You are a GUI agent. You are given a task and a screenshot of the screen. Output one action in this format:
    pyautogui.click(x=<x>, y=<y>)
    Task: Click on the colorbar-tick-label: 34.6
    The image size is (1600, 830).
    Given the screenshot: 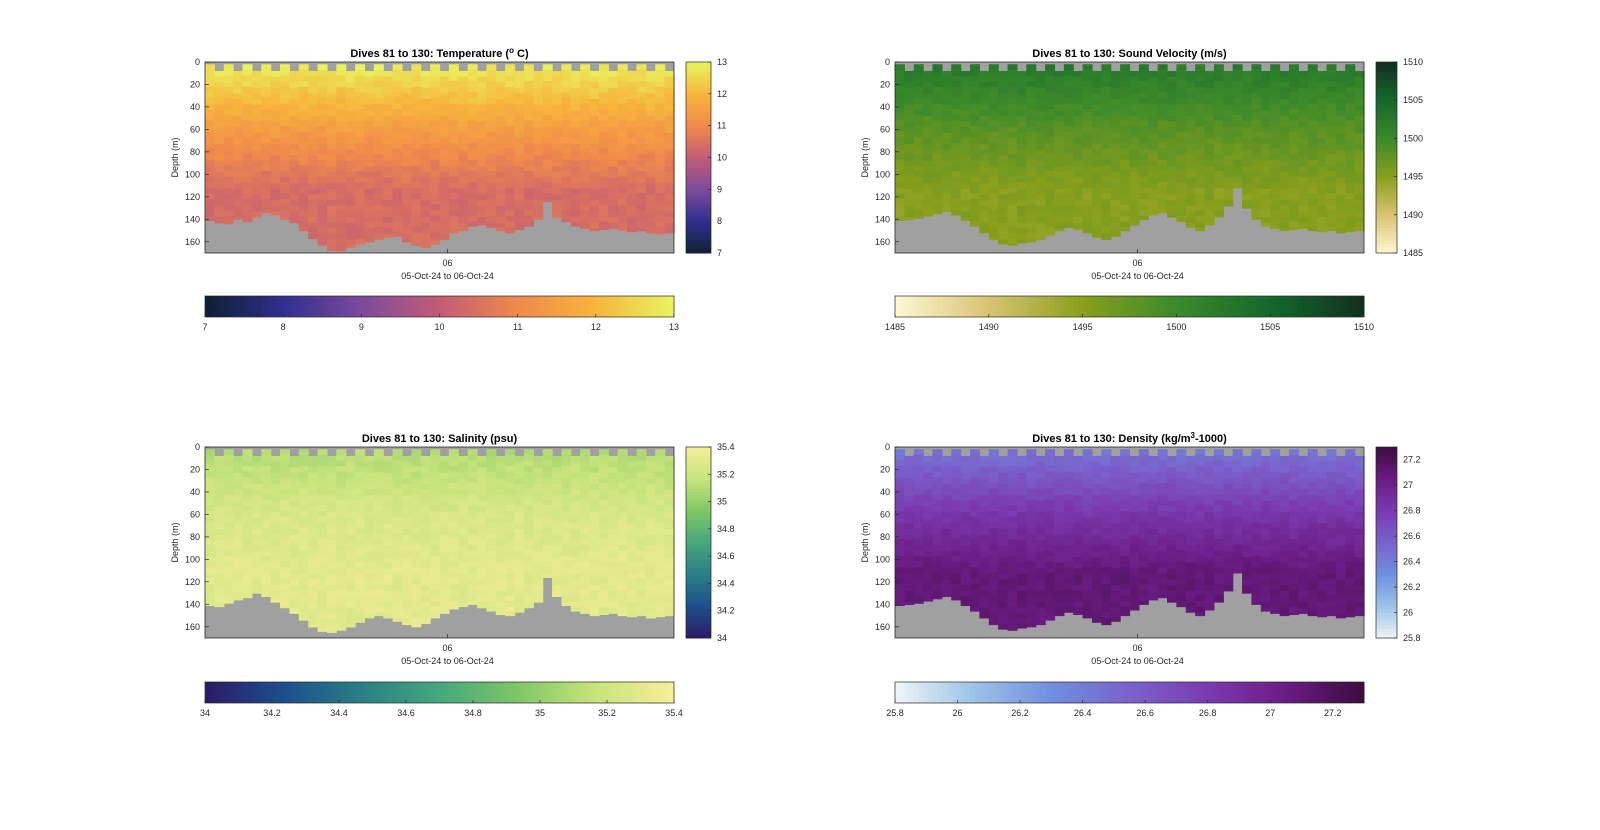 What is the action you would take?
    pyautogui.click(x=406, y=713)
    